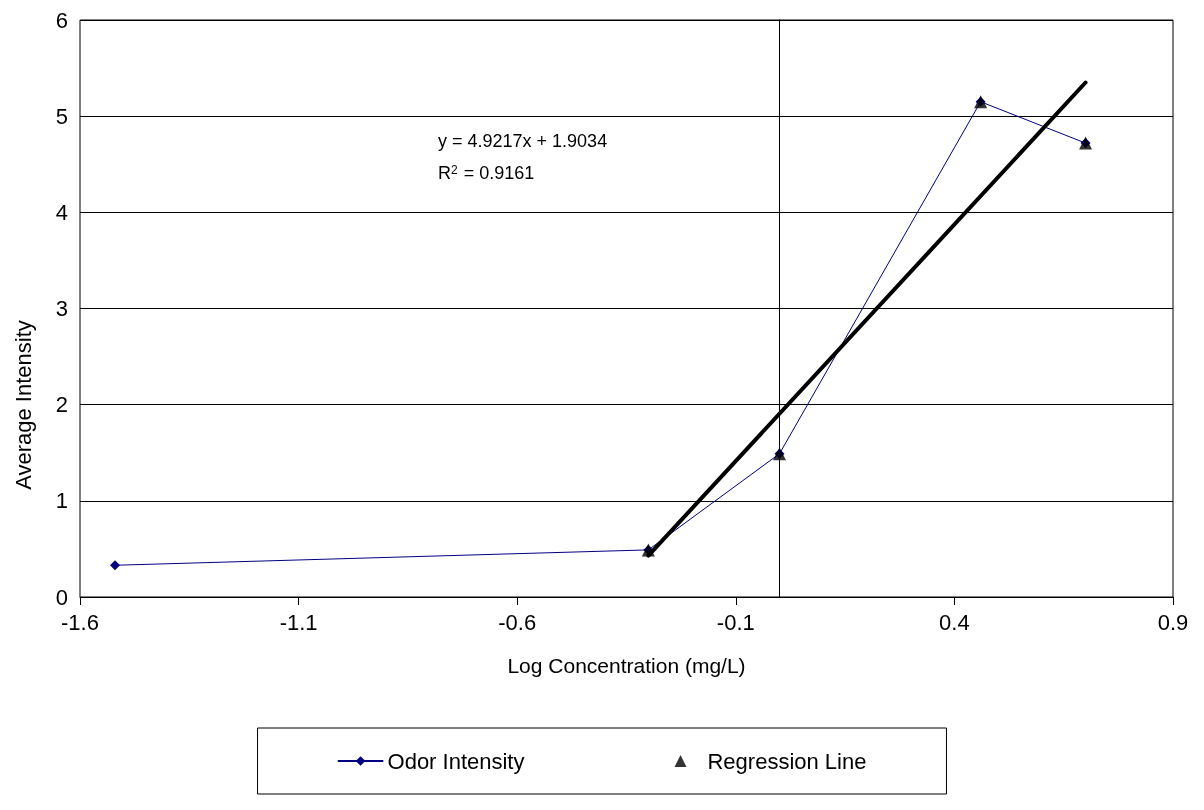  What do you see at coordinates (80, 622) in the screenshot?
I see `x-tick-label: -1.6` at bounding box center [80, 622].